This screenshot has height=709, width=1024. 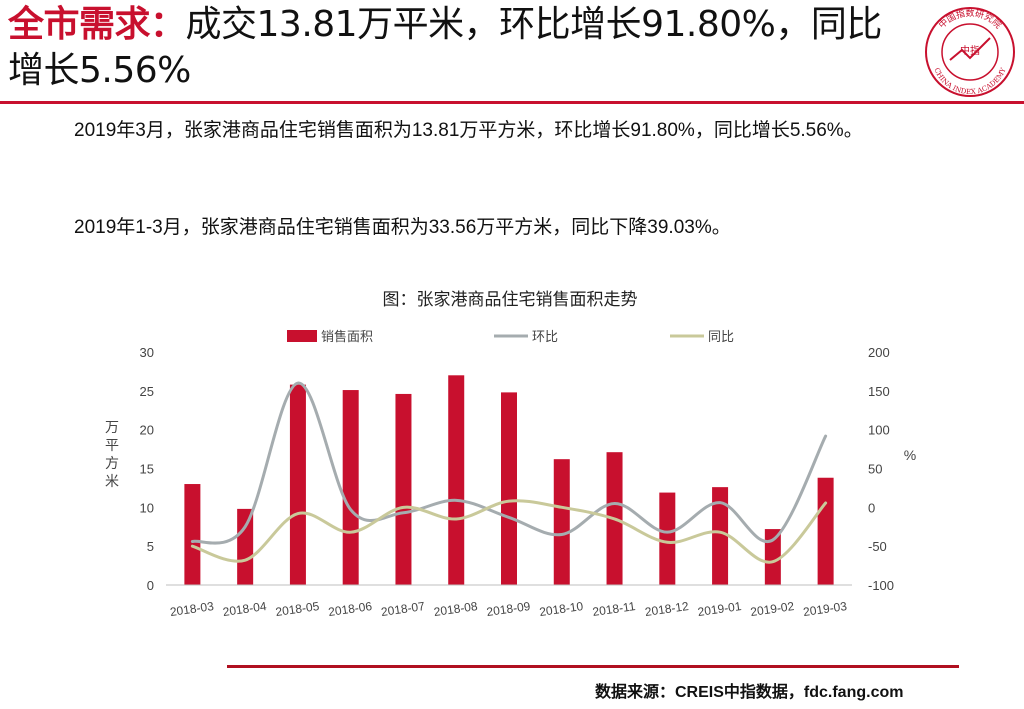 What do you see at coordinates (403, 609) in the screenshot?
I see `x-tick-label: 2018-07` at bounding box center [403, 609].